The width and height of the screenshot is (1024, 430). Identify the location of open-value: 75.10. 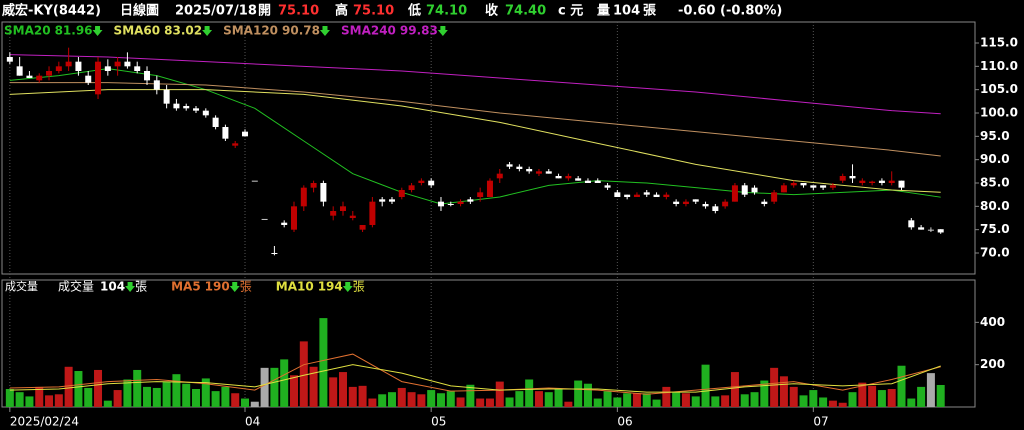
(298, 11).